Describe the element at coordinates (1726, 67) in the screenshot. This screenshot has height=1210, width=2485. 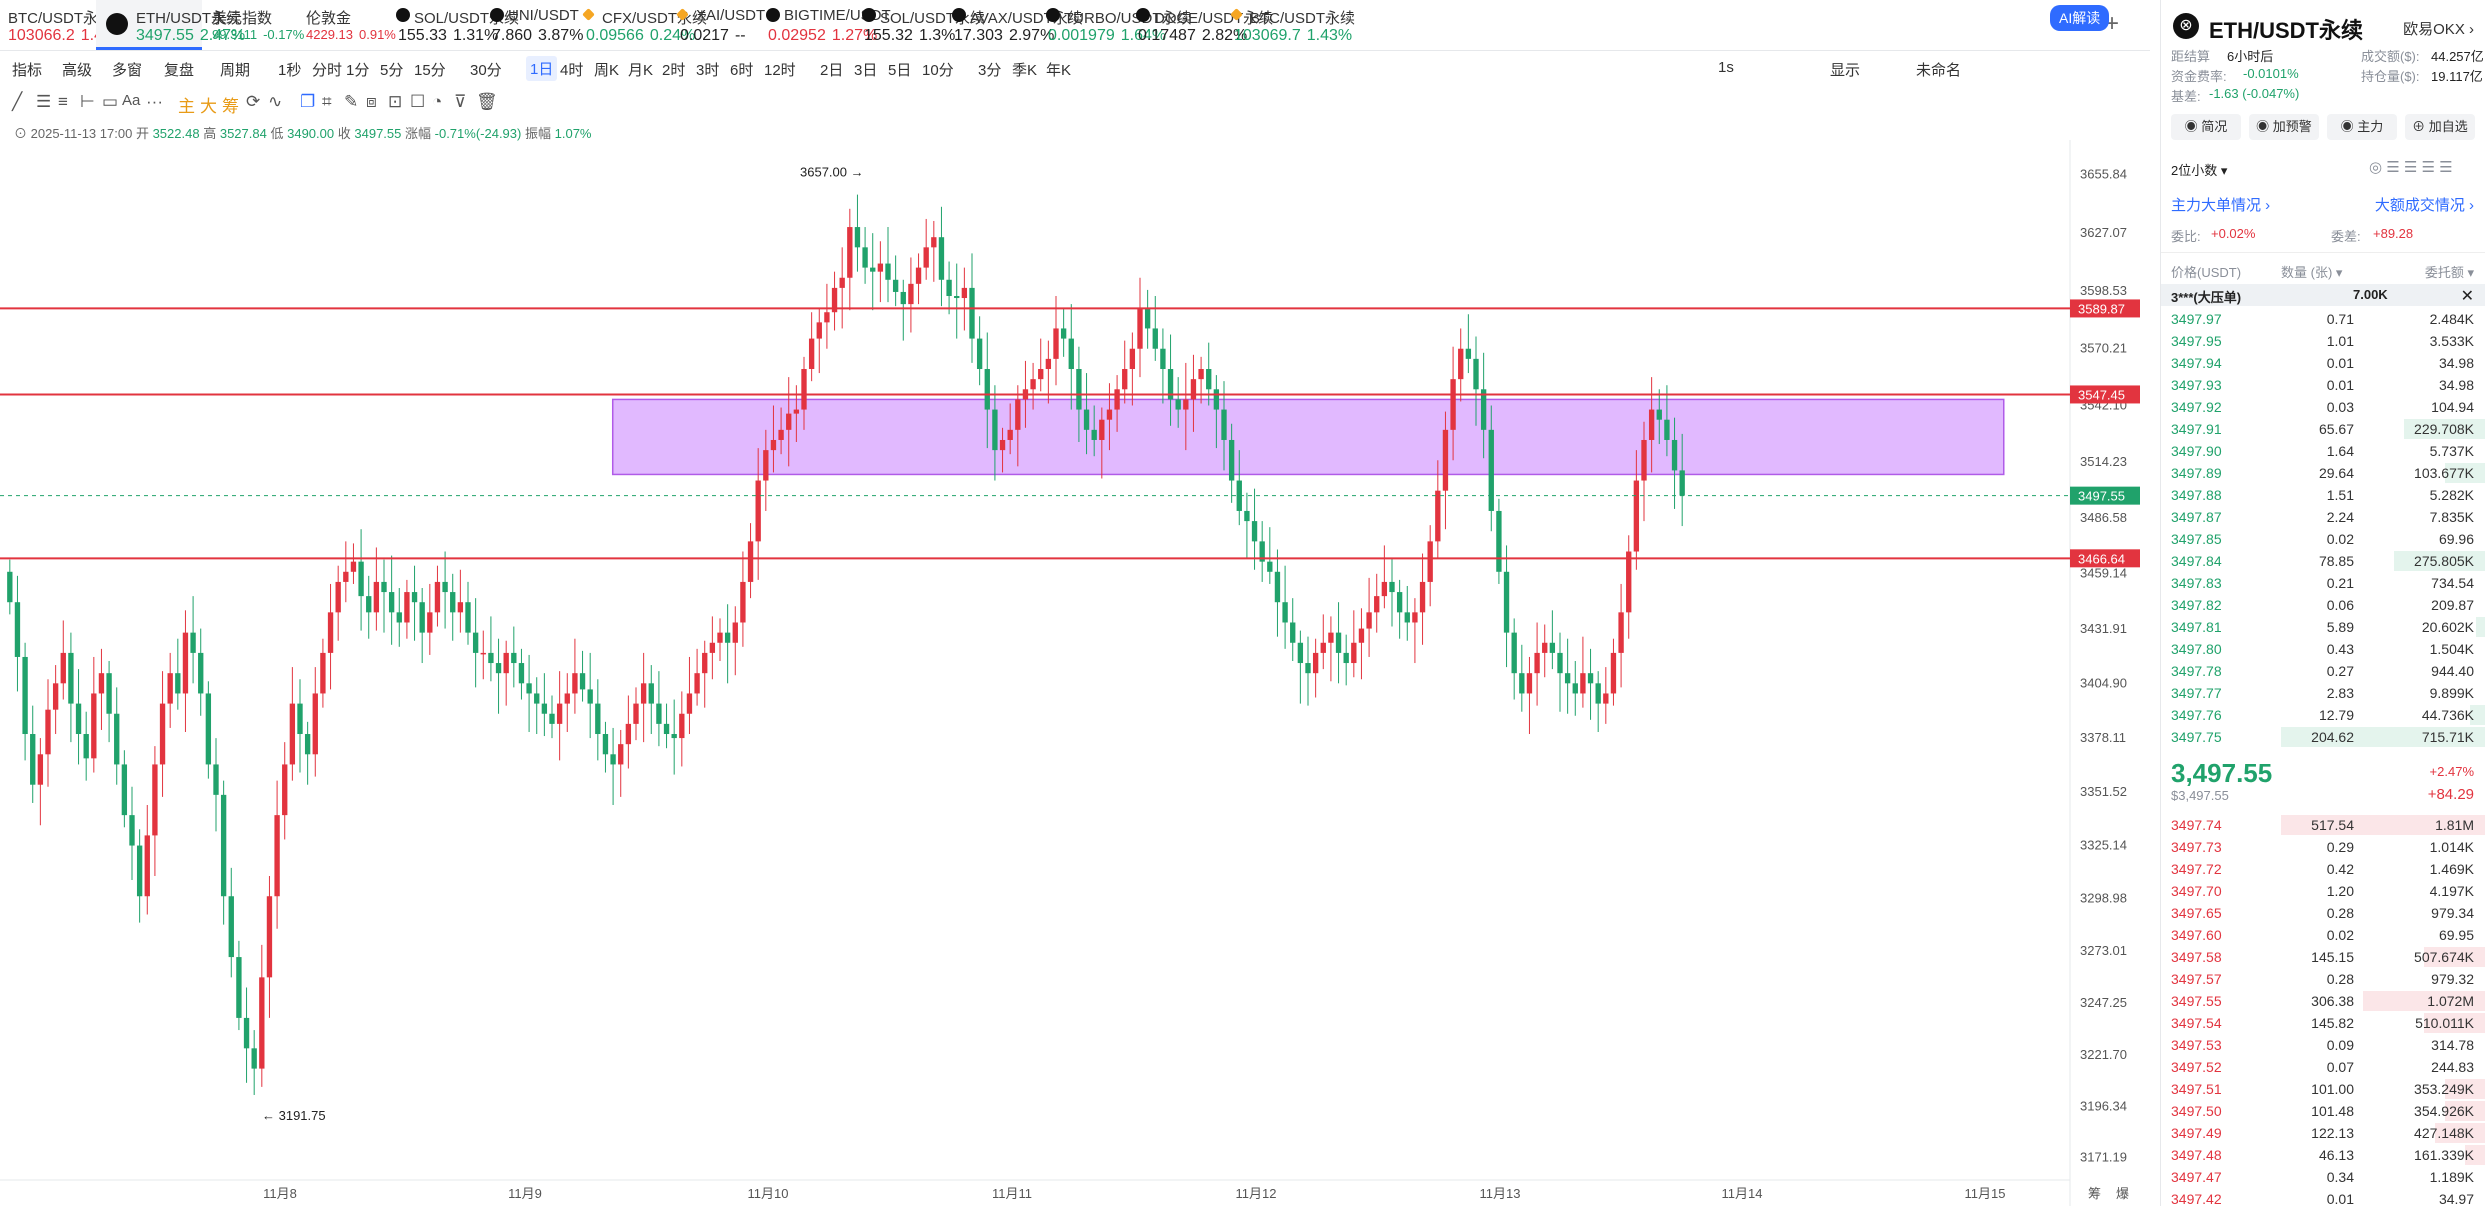
I see `toolbar-right-item: 1s` at that location.